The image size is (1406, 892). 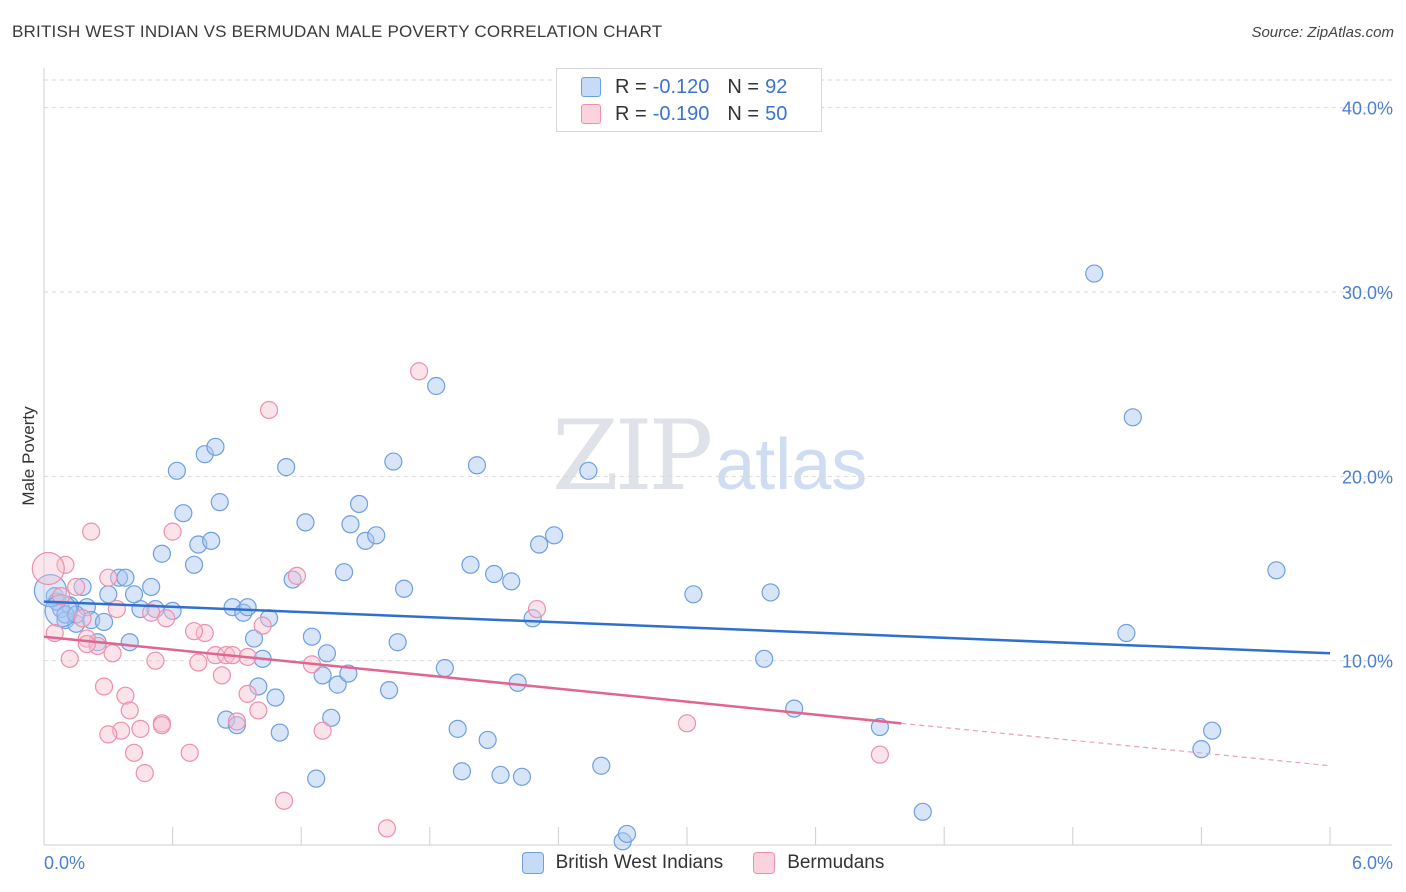 I want to click on watermark: ZIPatlas, so click(x=709, y=456).